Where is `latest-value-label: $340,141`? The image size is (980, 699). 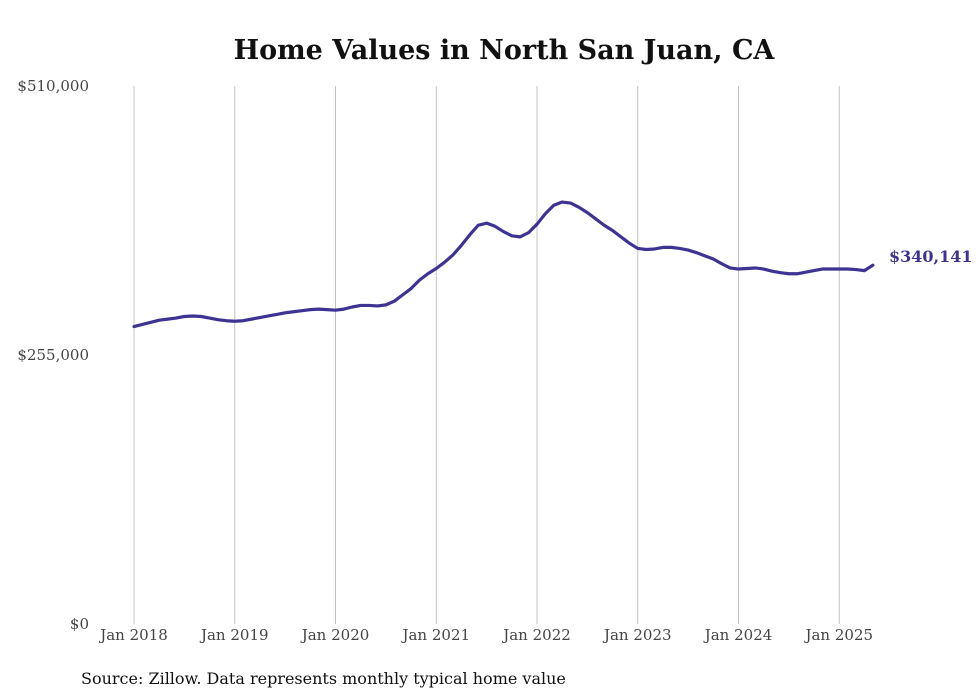 latest-value-label: $340,141 is located at coordinates (931, 256).